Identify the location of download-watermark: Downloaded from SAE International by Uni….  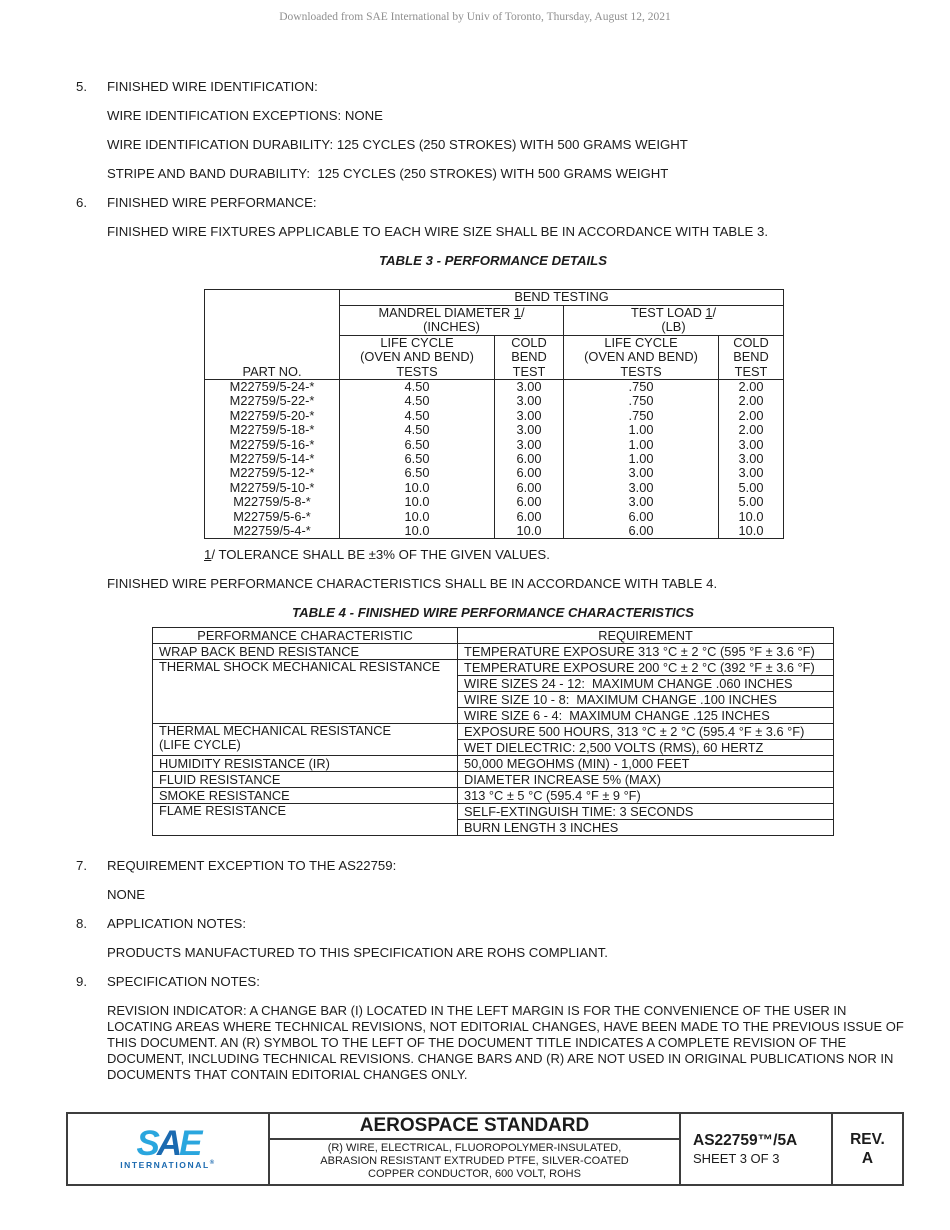
(475, 17).